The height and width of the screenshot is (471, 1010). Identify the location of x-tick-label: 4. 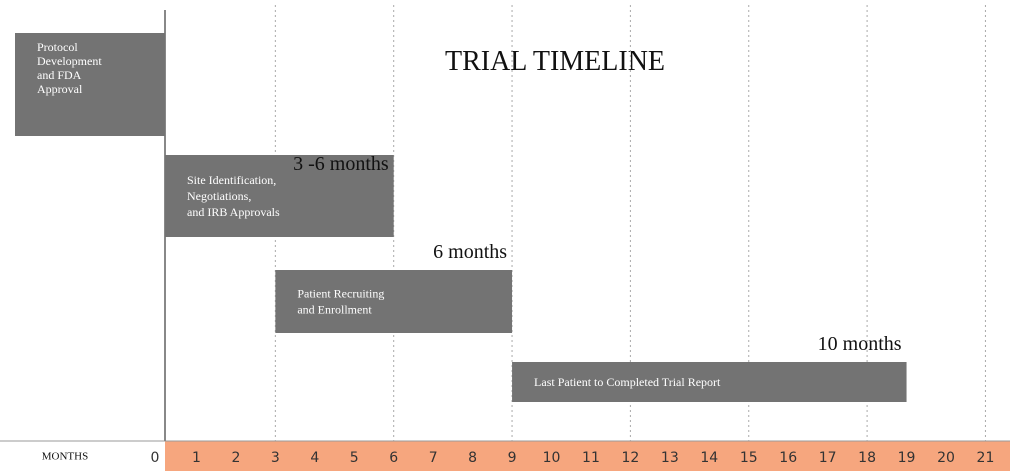
(314, 458).